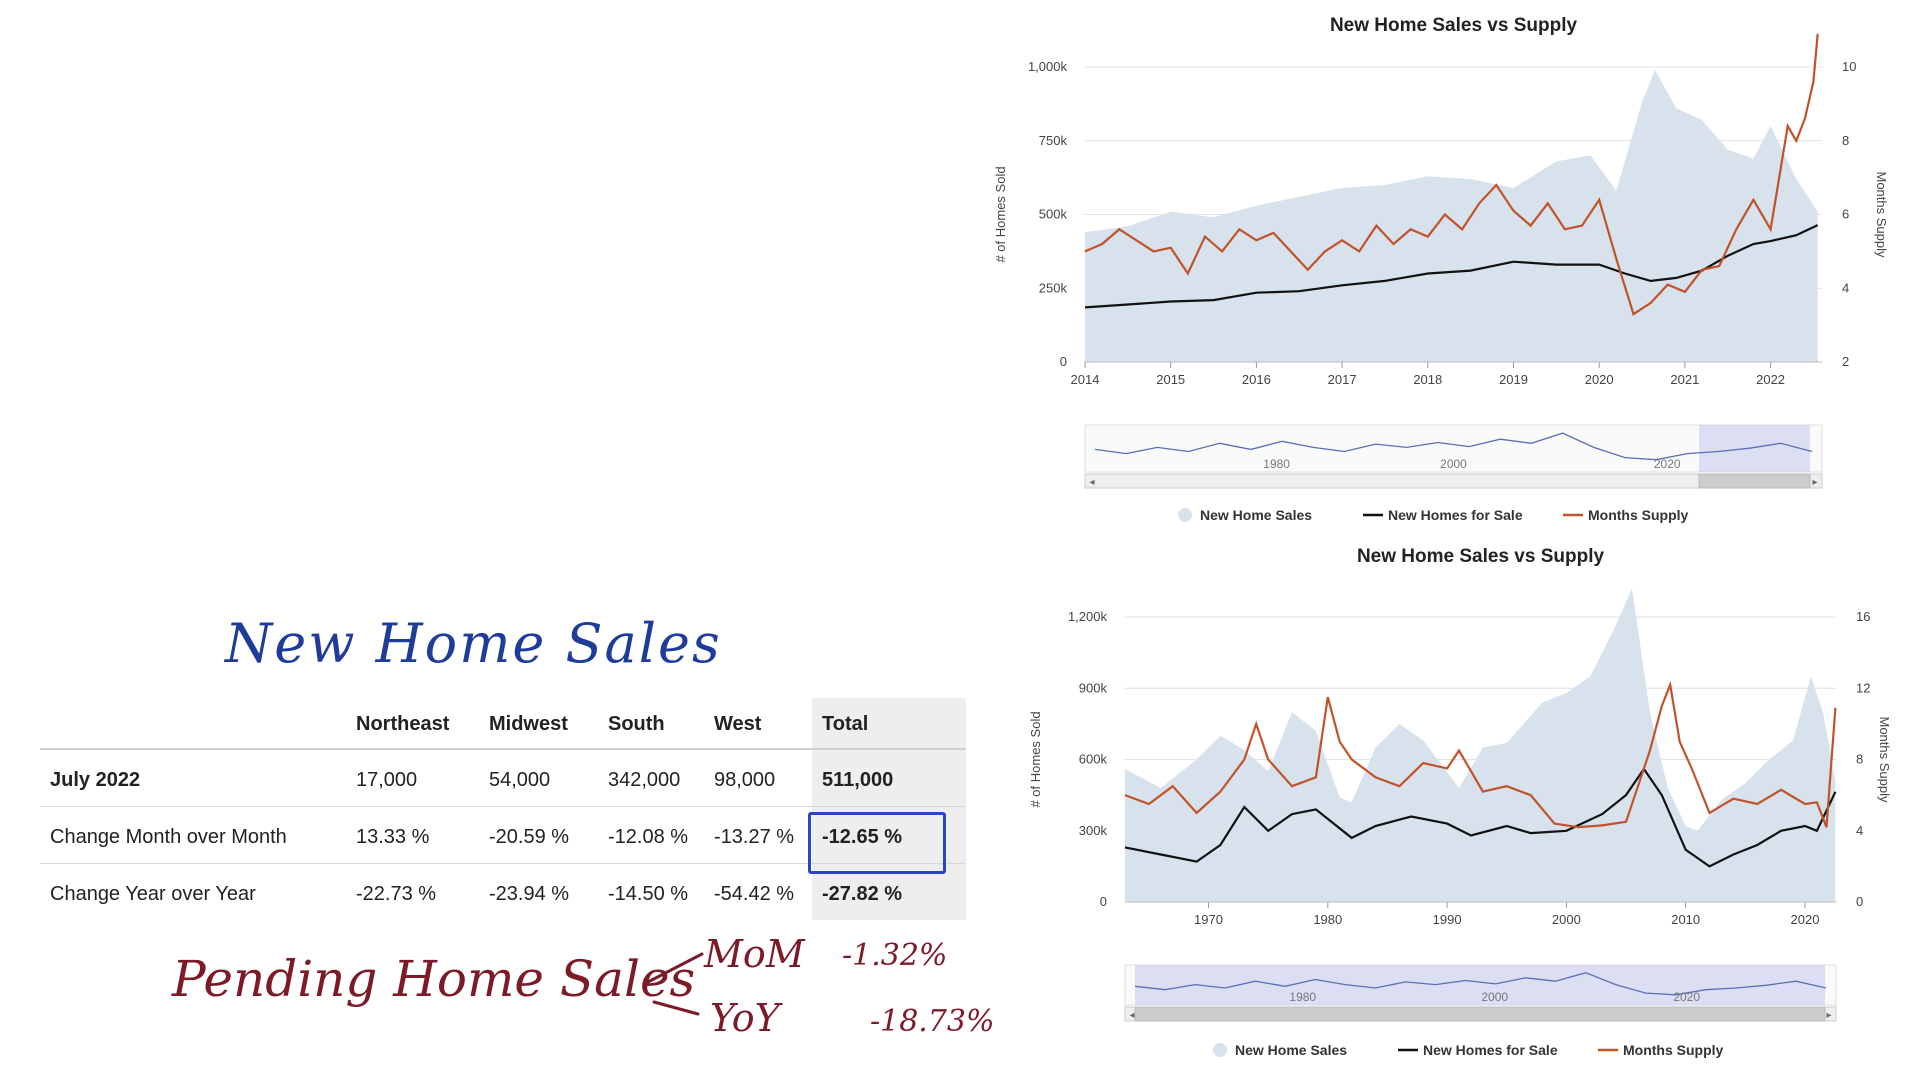  What do you see at coordinates (745, 1018) in the screenshot?
I see `handwritten-yoy-label: YoY` at bounding box center [745, 1018].